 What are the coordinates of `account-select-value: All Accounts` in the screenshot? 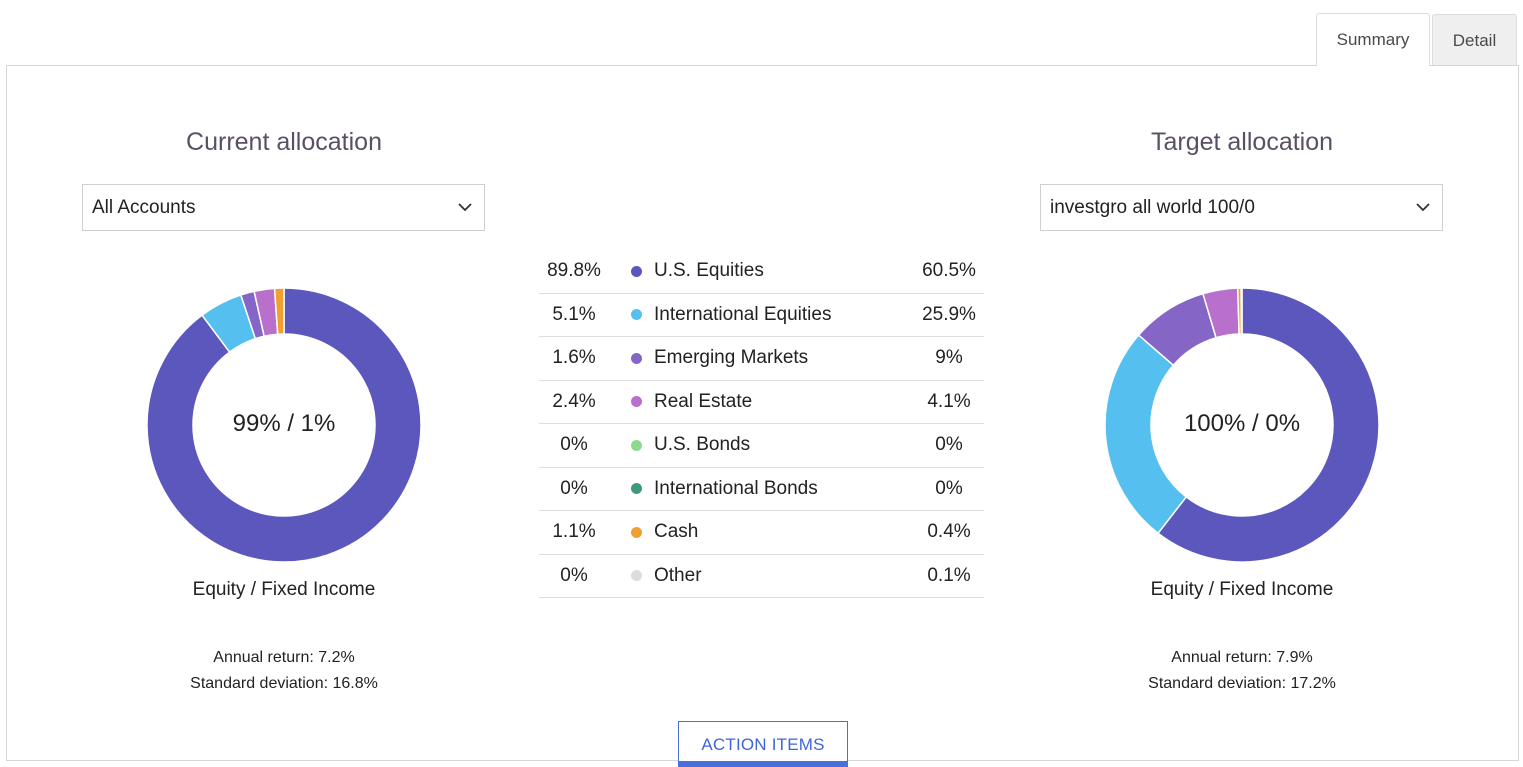 It's located at (144, 207).